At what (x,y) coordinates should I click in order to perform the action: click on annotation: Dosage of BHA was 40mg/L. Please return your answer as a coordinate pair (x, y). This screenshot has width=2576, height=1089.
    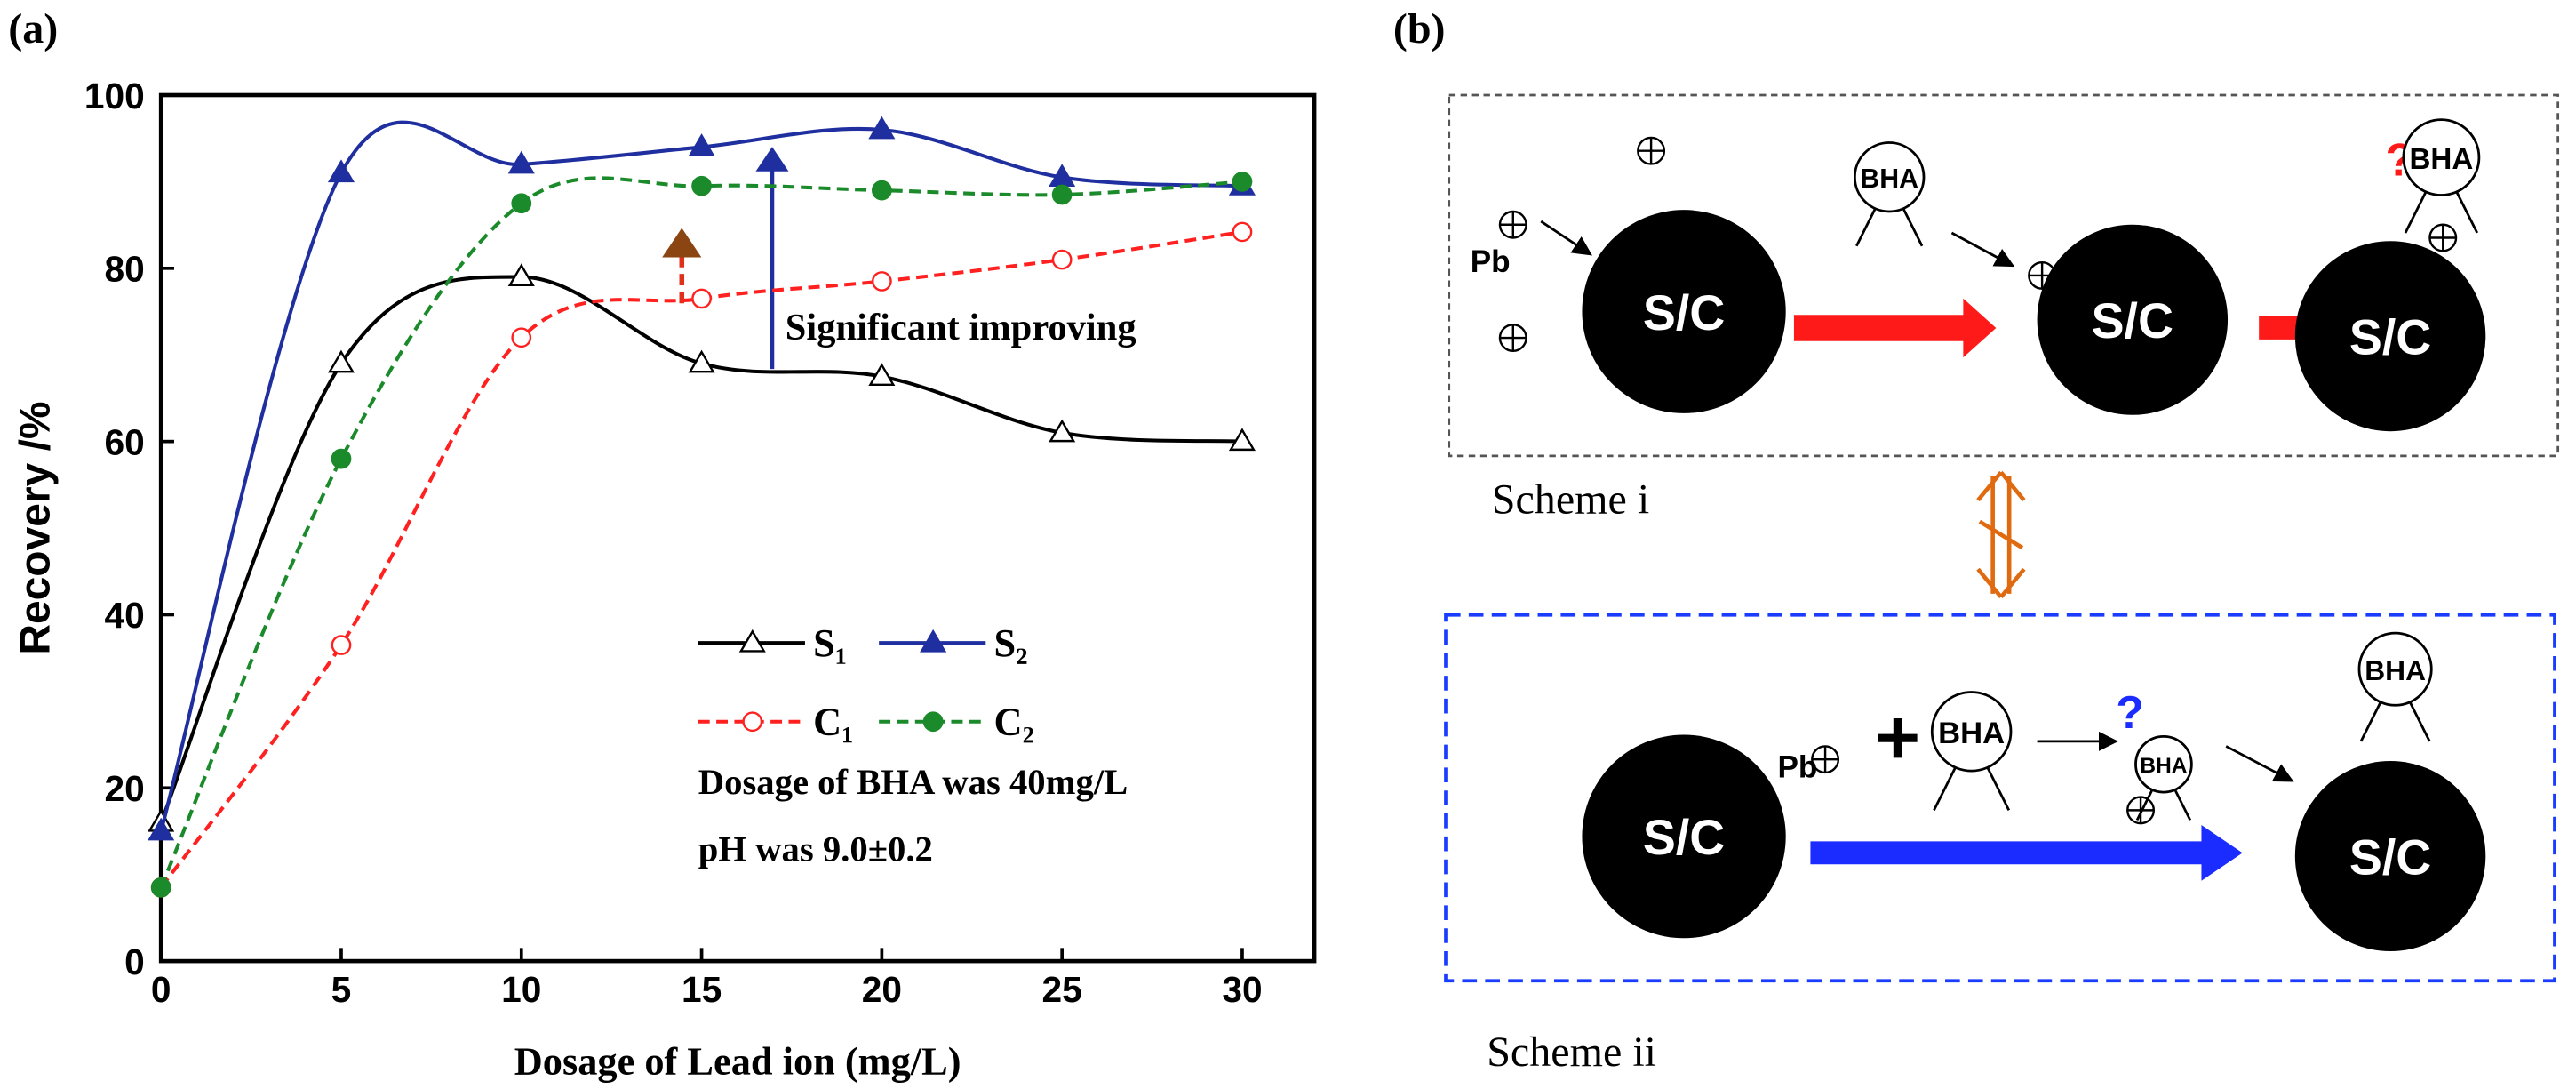
    Looking at the image, I should click on (913, 782).